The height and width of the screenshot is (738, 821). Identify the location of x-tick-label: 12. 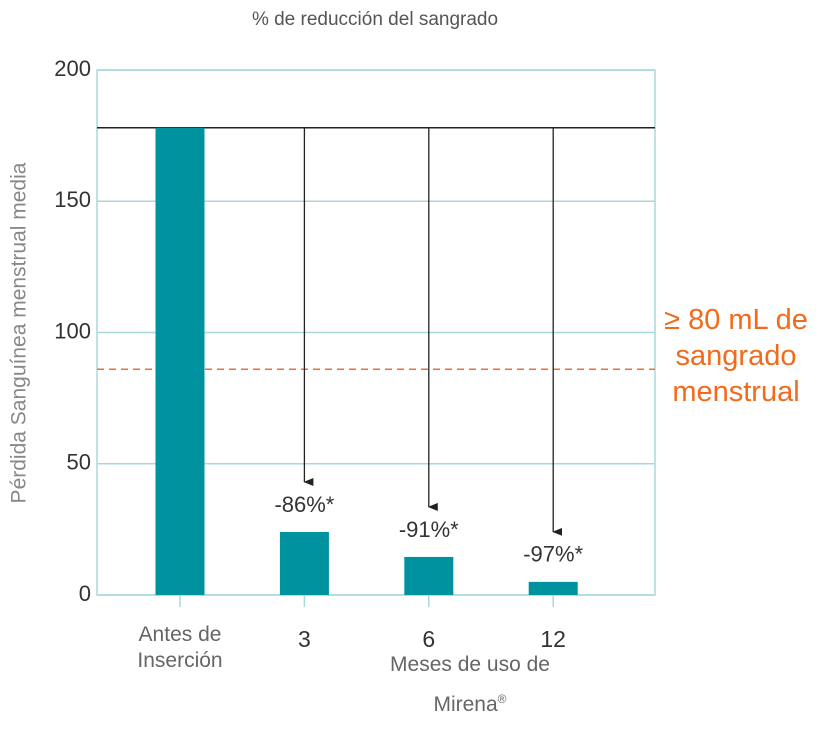
(553, 639).